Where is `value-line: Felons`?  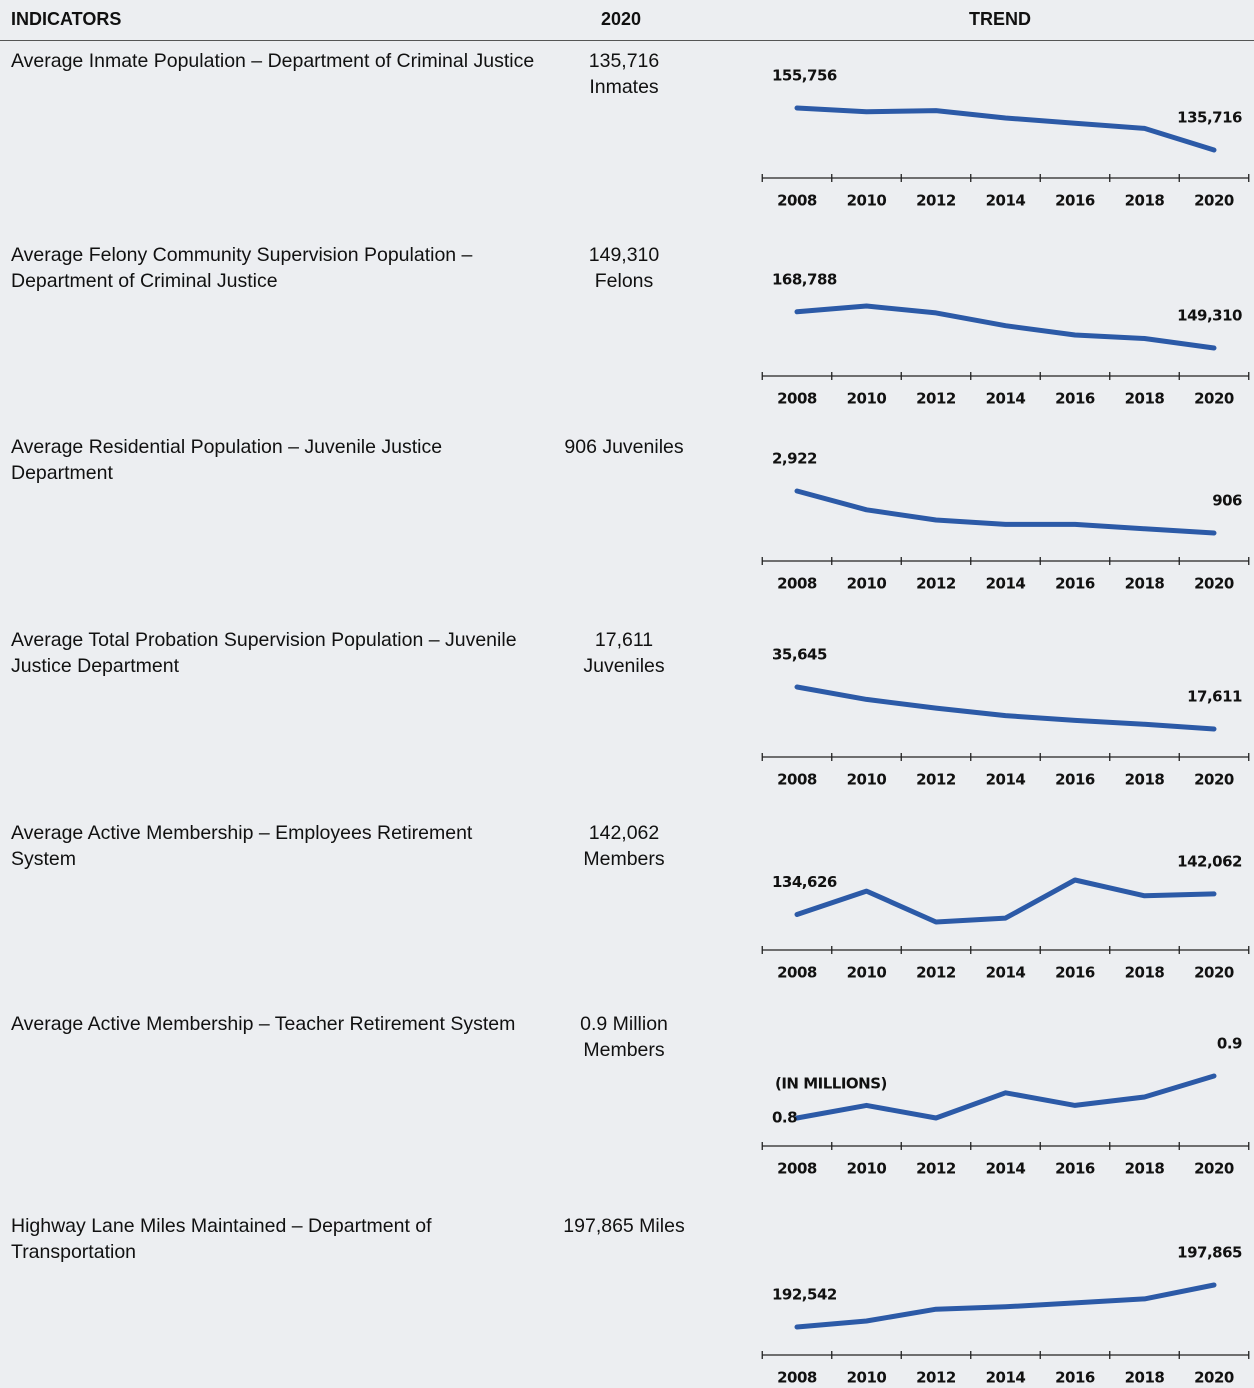 value-line: Felons is located at coordinates (624, 281).